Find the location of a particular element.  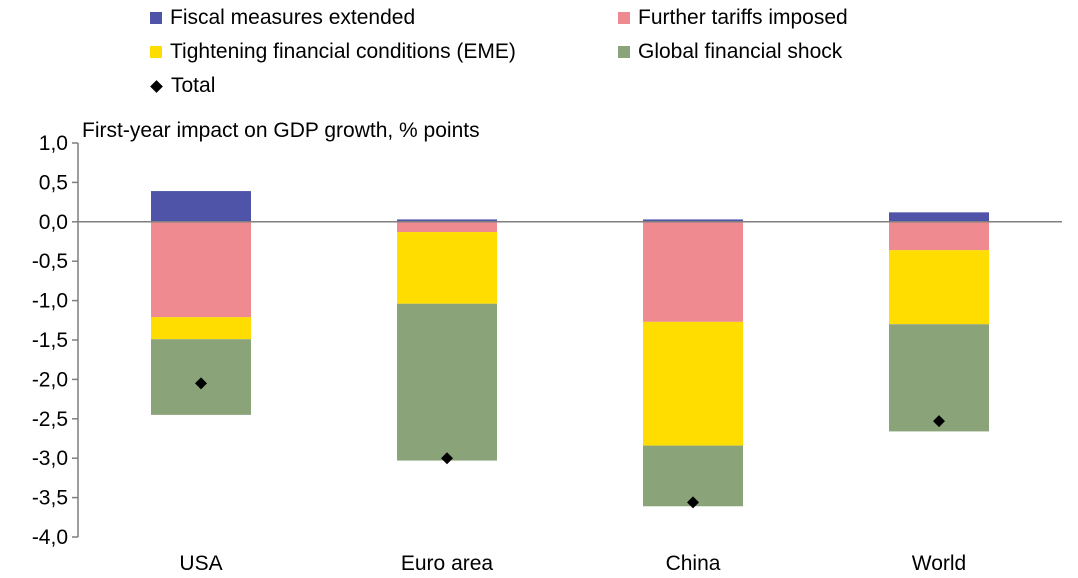

bar-segment-3-usa is located at coordinates (201, 377).